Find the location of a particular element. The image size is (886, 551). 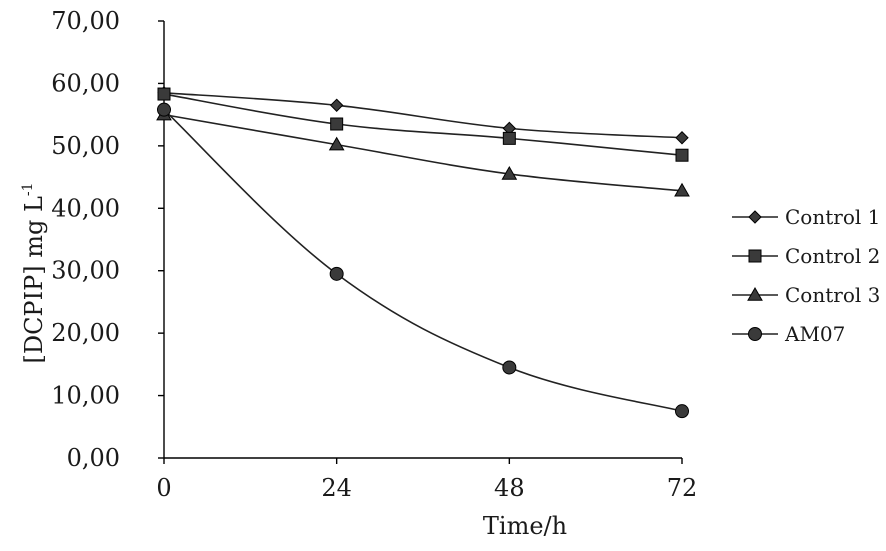

x-tick-label: 24 is located at coordinates (336, 488).